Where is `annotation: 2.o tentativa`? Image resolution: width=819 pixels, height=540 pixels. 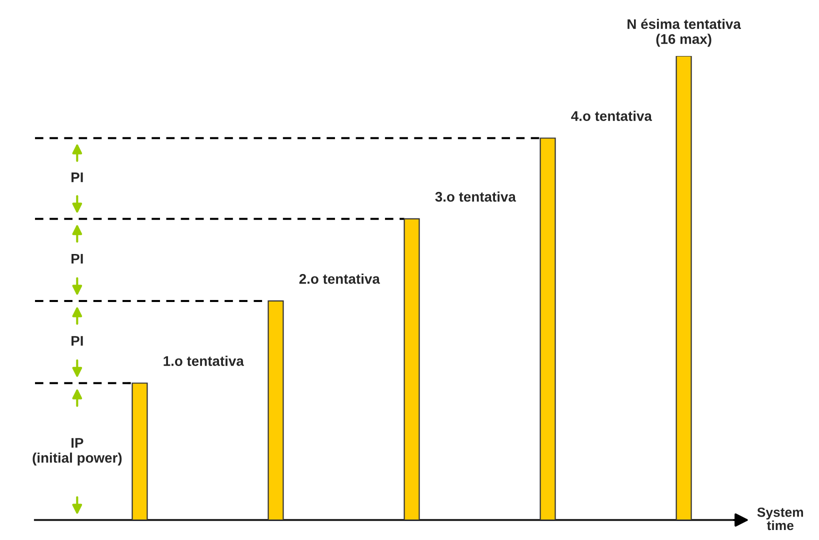 annotation: 2.o tentativa is located at coordinates (339, 279).